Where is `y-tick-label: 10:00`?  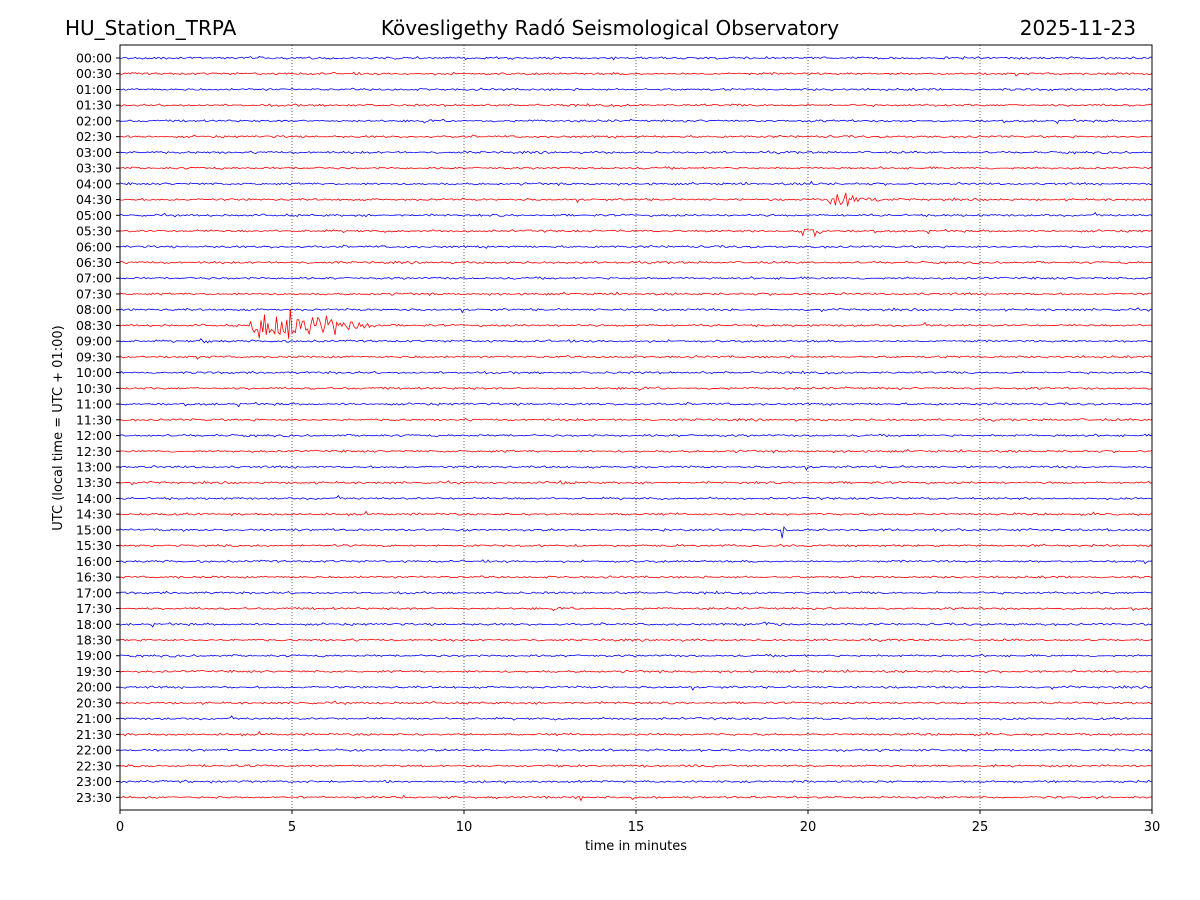 y-tick-label: 10:00 is located at coordinates (94, 372).